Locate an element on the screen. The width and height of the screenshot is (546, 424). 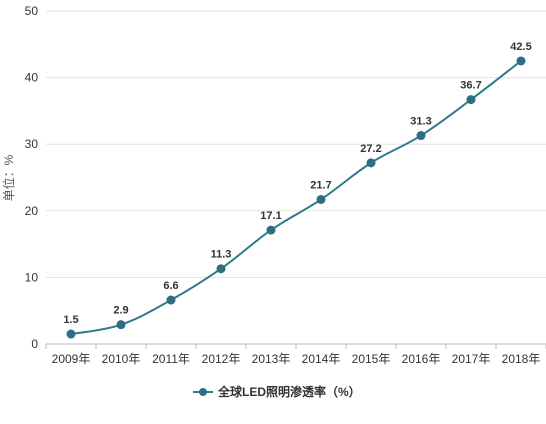
data-label: 27.2 is located at coordinates (370, 149).